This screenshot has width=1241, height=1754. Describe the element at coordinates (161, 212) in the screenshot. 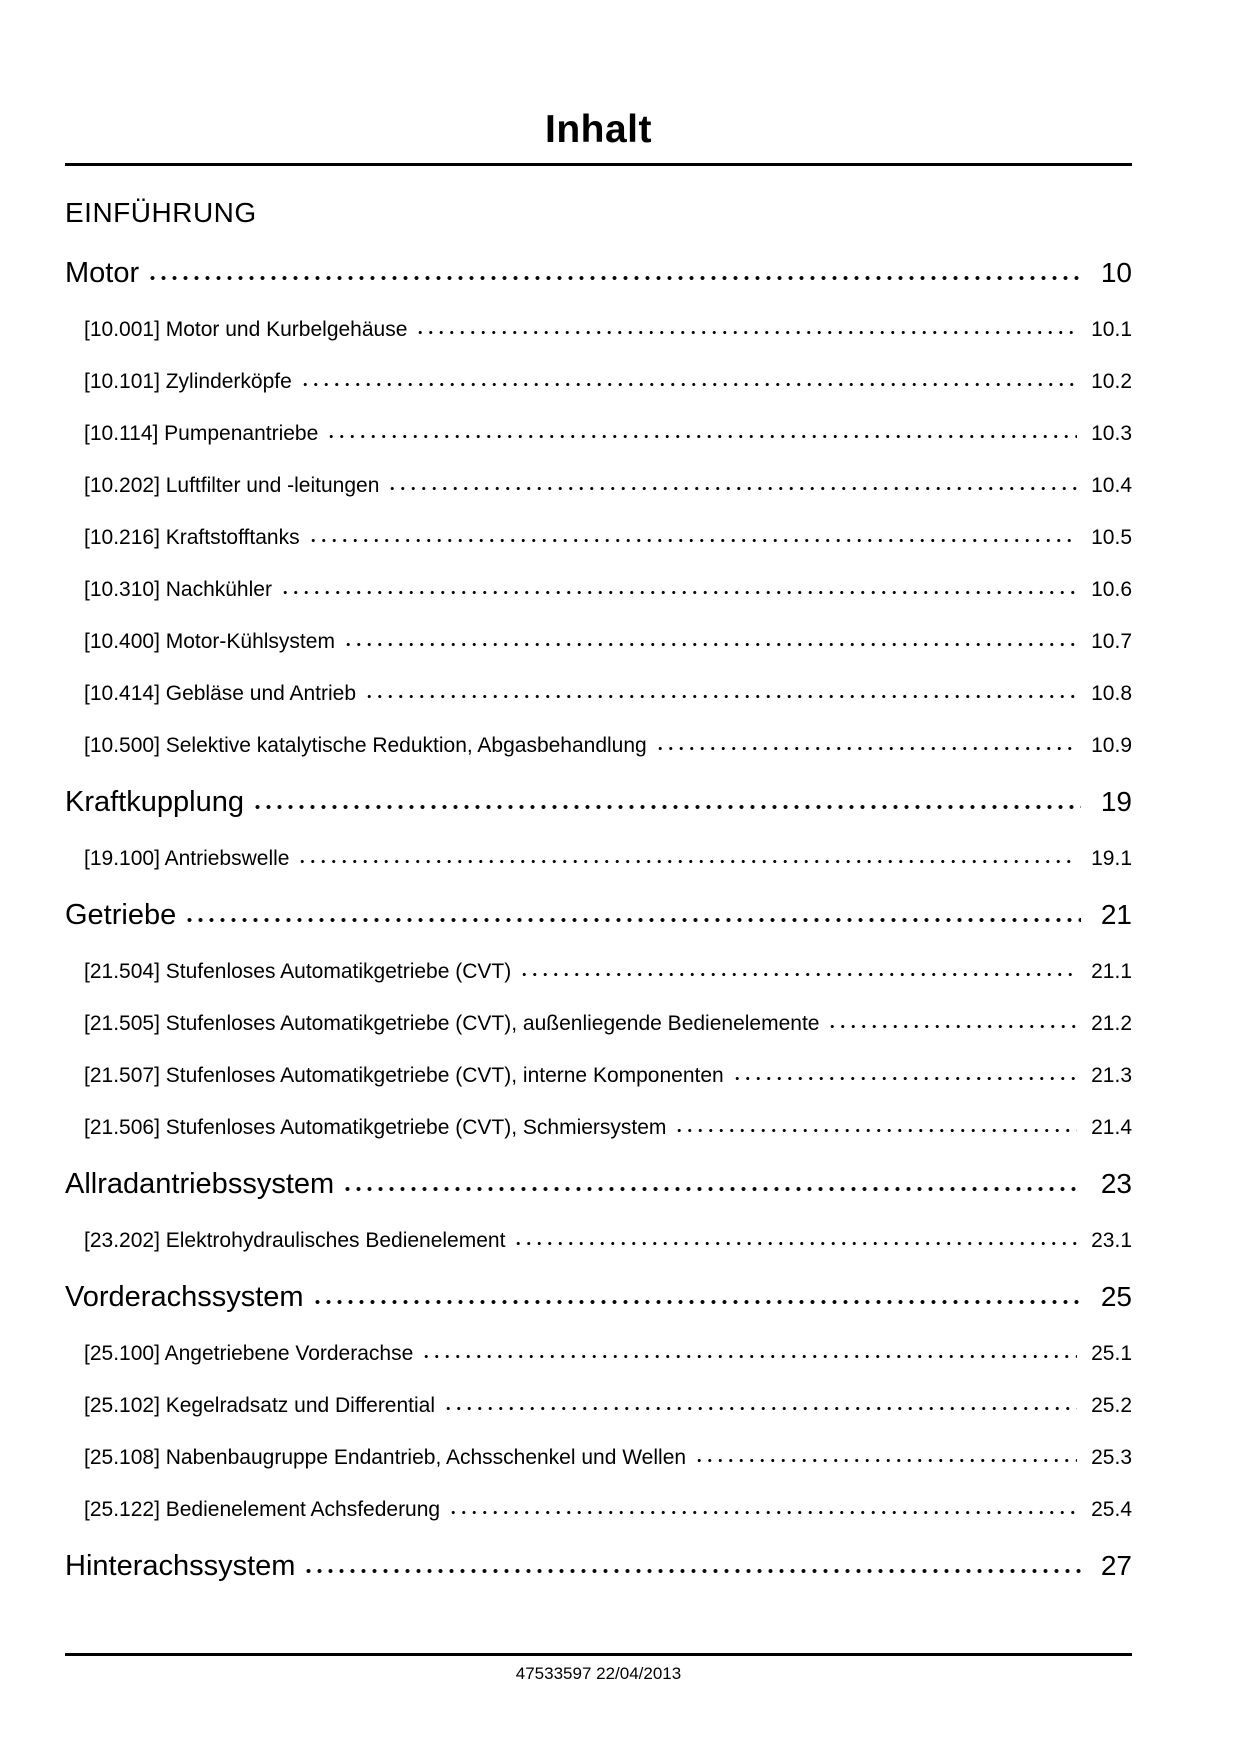

I see `toc-intro-heading: EINFÜHRUNG` at that location.